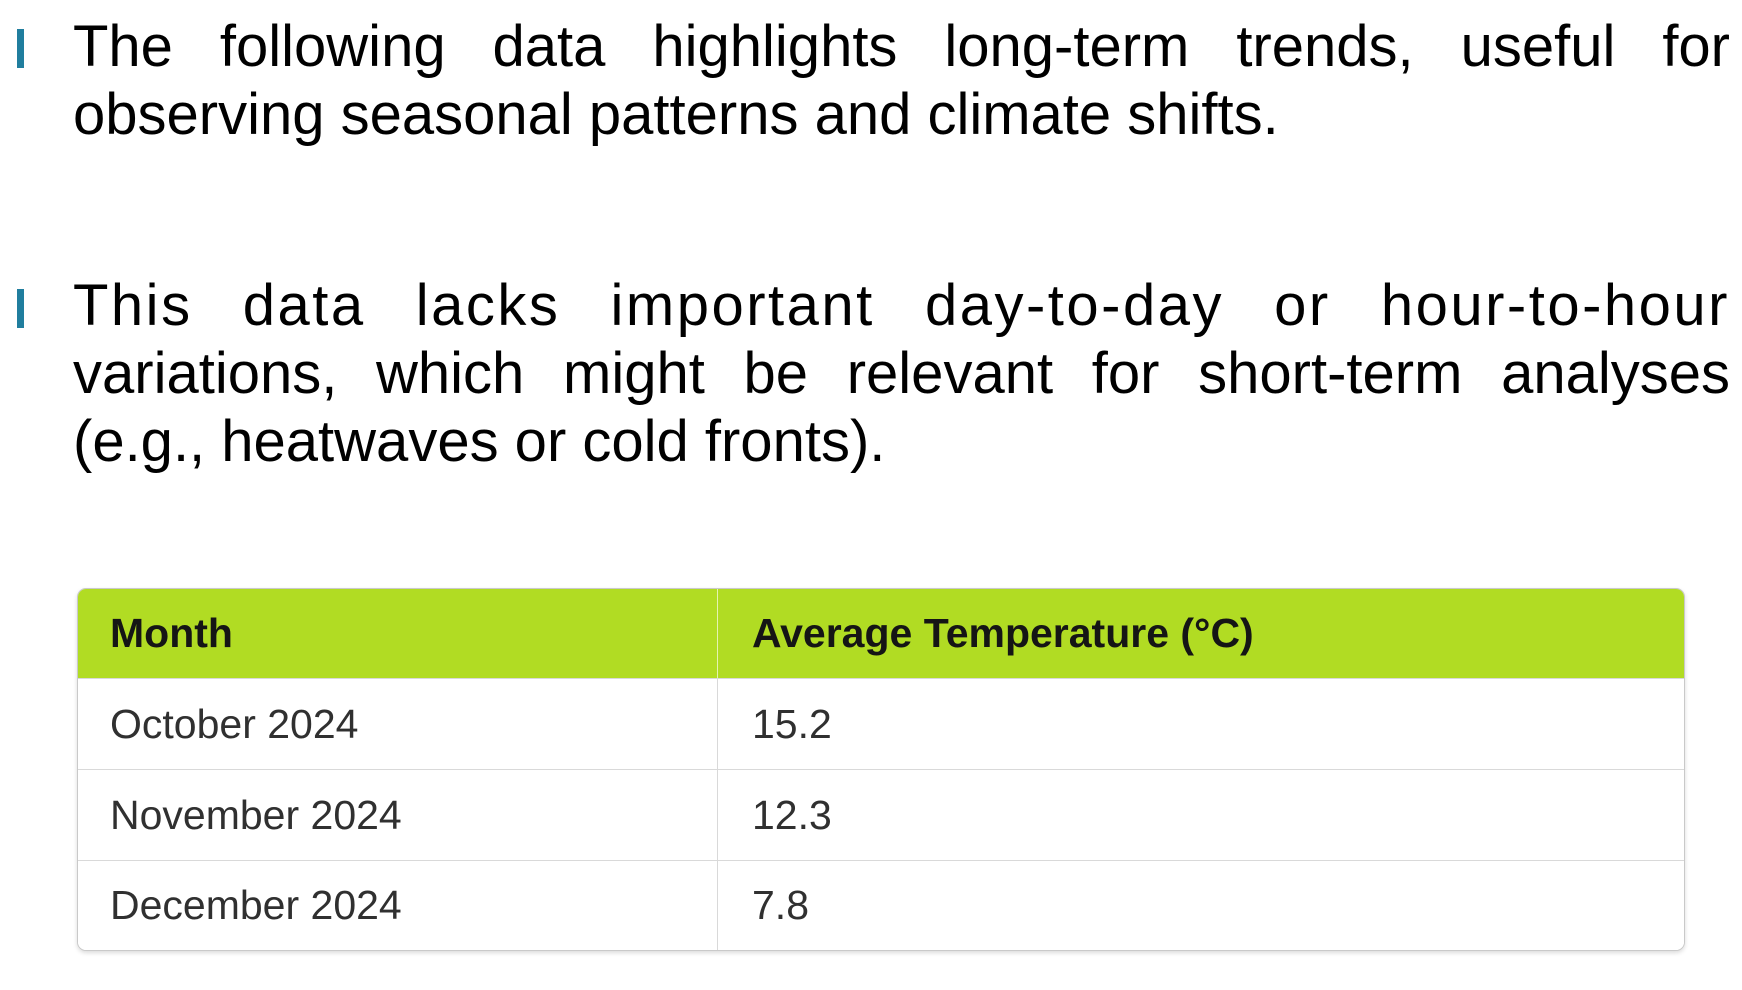 The height and width of the screenshot is (990, 1742). I want to click on column-header-month: Month, so click(171, 633).